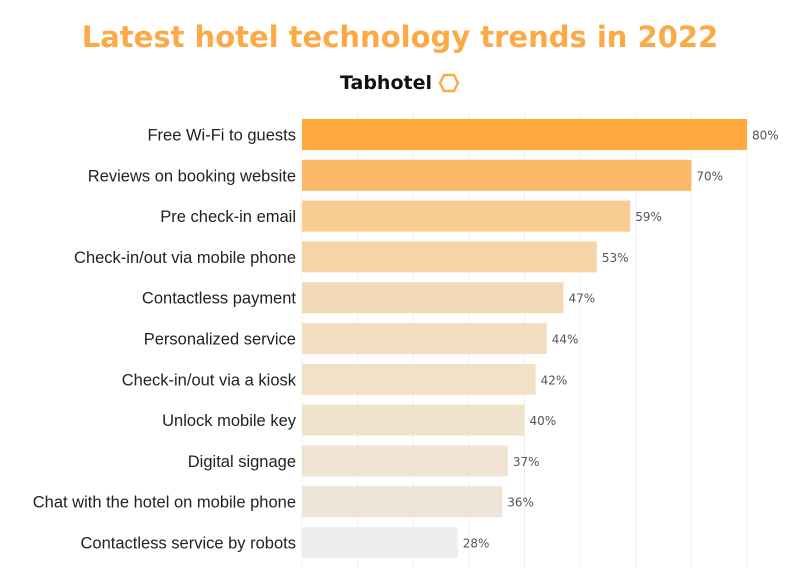 The image size is (800, 568). I want to click on brand-name: Tabhotel, so click(386, 83).